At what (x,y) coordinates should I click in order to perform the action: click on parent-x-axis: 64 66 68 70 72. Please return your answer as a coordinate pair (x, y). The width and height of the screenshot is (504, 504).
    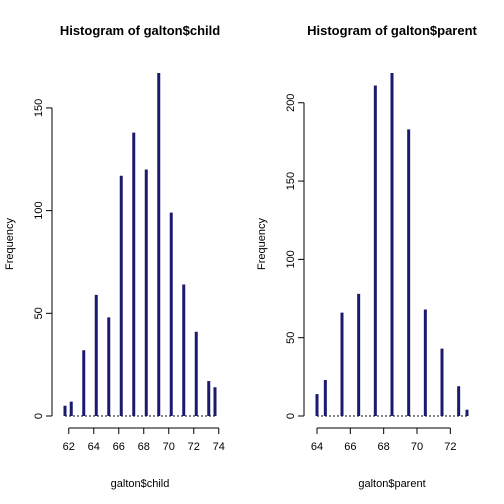
    Looking at the image, I should click on (383, 440).